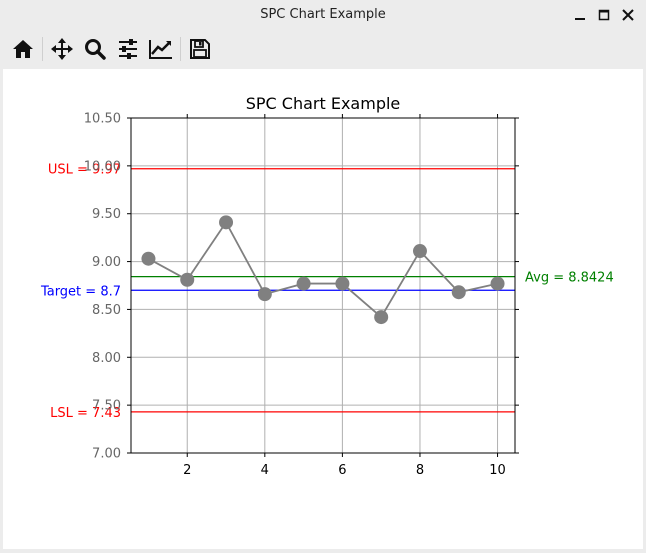 The height and width of the screenshot is (553, 646). What do you see at coordinates (106, 406) in the screenshot?
I see `y-tick-label: 7.50` at bounding box center [106, 406].